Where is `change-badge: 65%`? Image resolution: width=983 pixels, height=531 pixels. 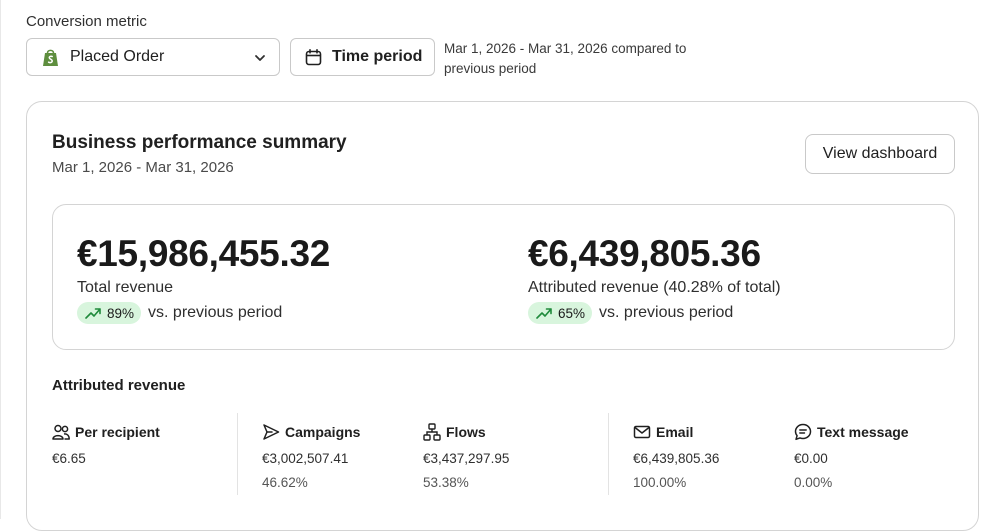
change-badge: 65% is located at coordinates (560, 313).